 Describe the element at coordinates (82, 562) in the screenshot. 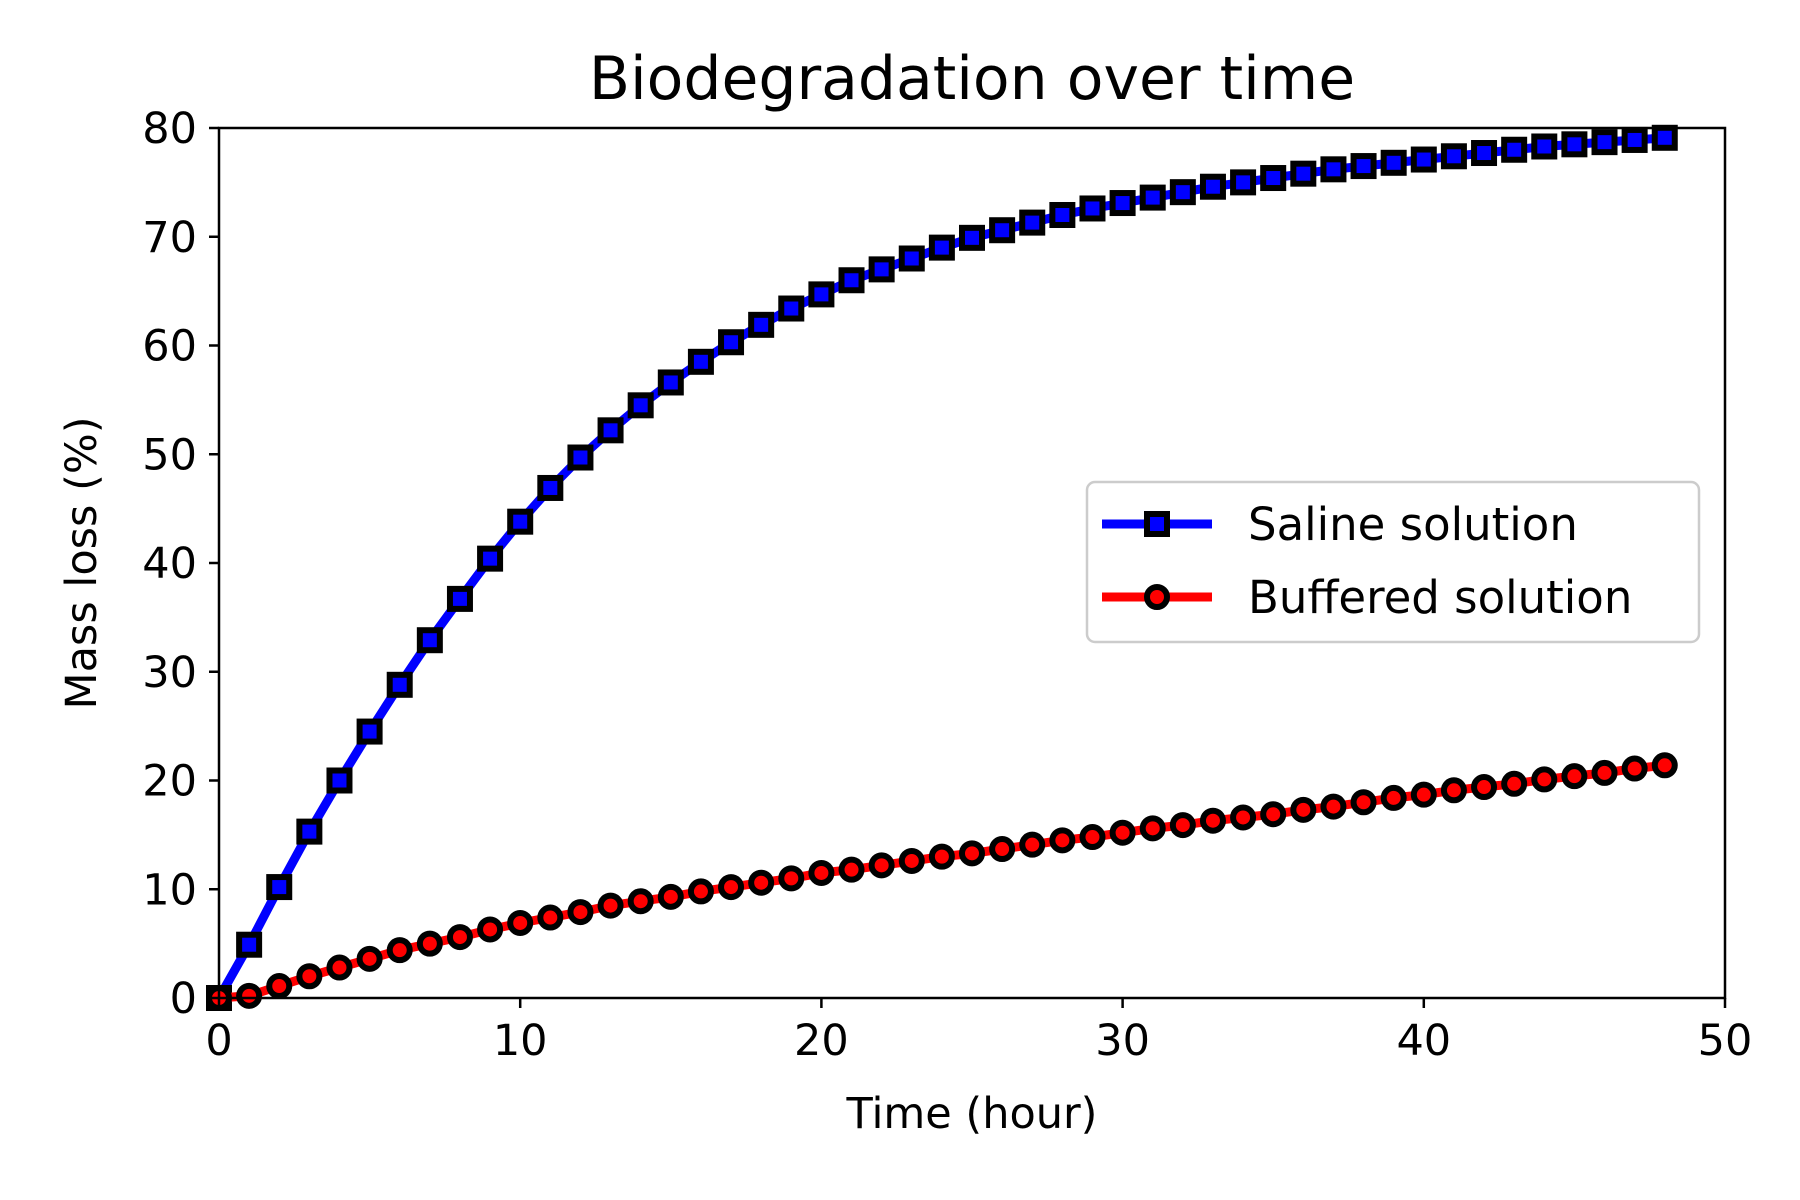

I see `y-axis-label: Mass loss (%)` at that location.